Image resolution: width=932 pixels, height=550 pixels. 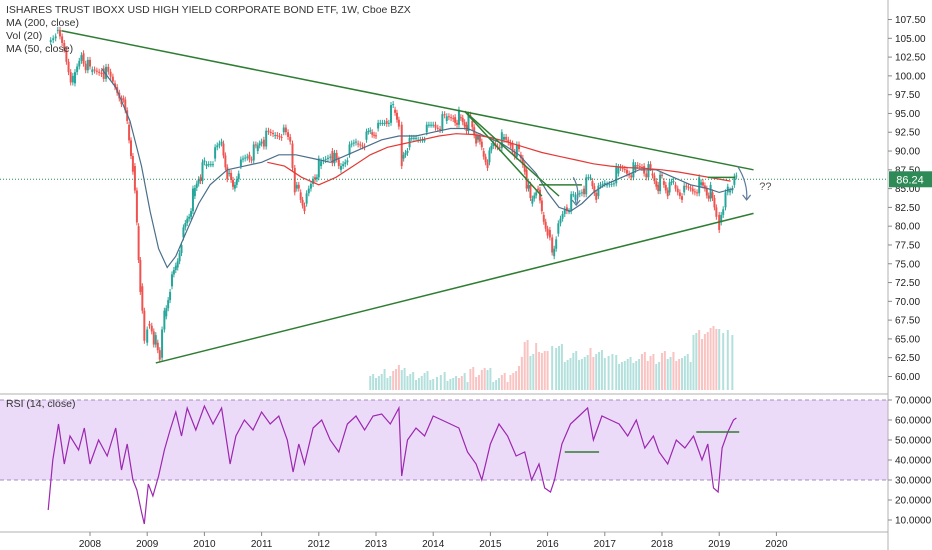 I want to click on rsi-tick-label: 30.0000, so click(x=913, y=481).